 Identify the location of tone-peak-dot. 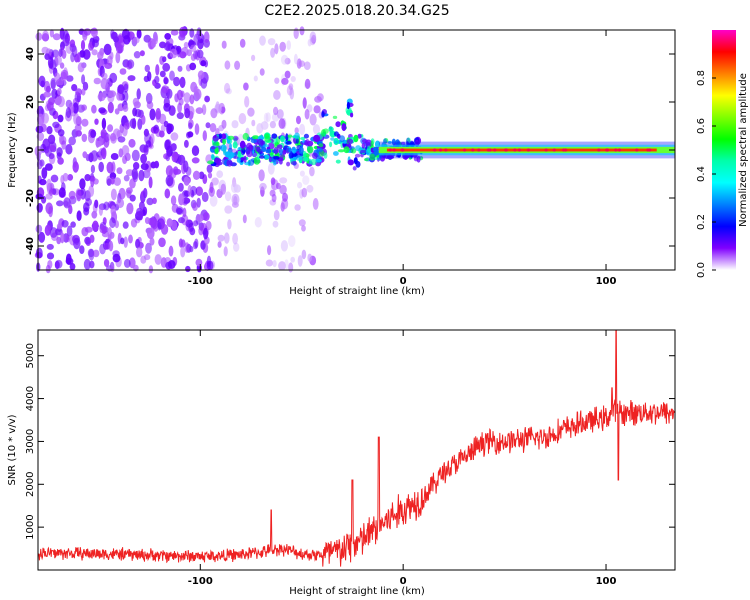
(506, 150).